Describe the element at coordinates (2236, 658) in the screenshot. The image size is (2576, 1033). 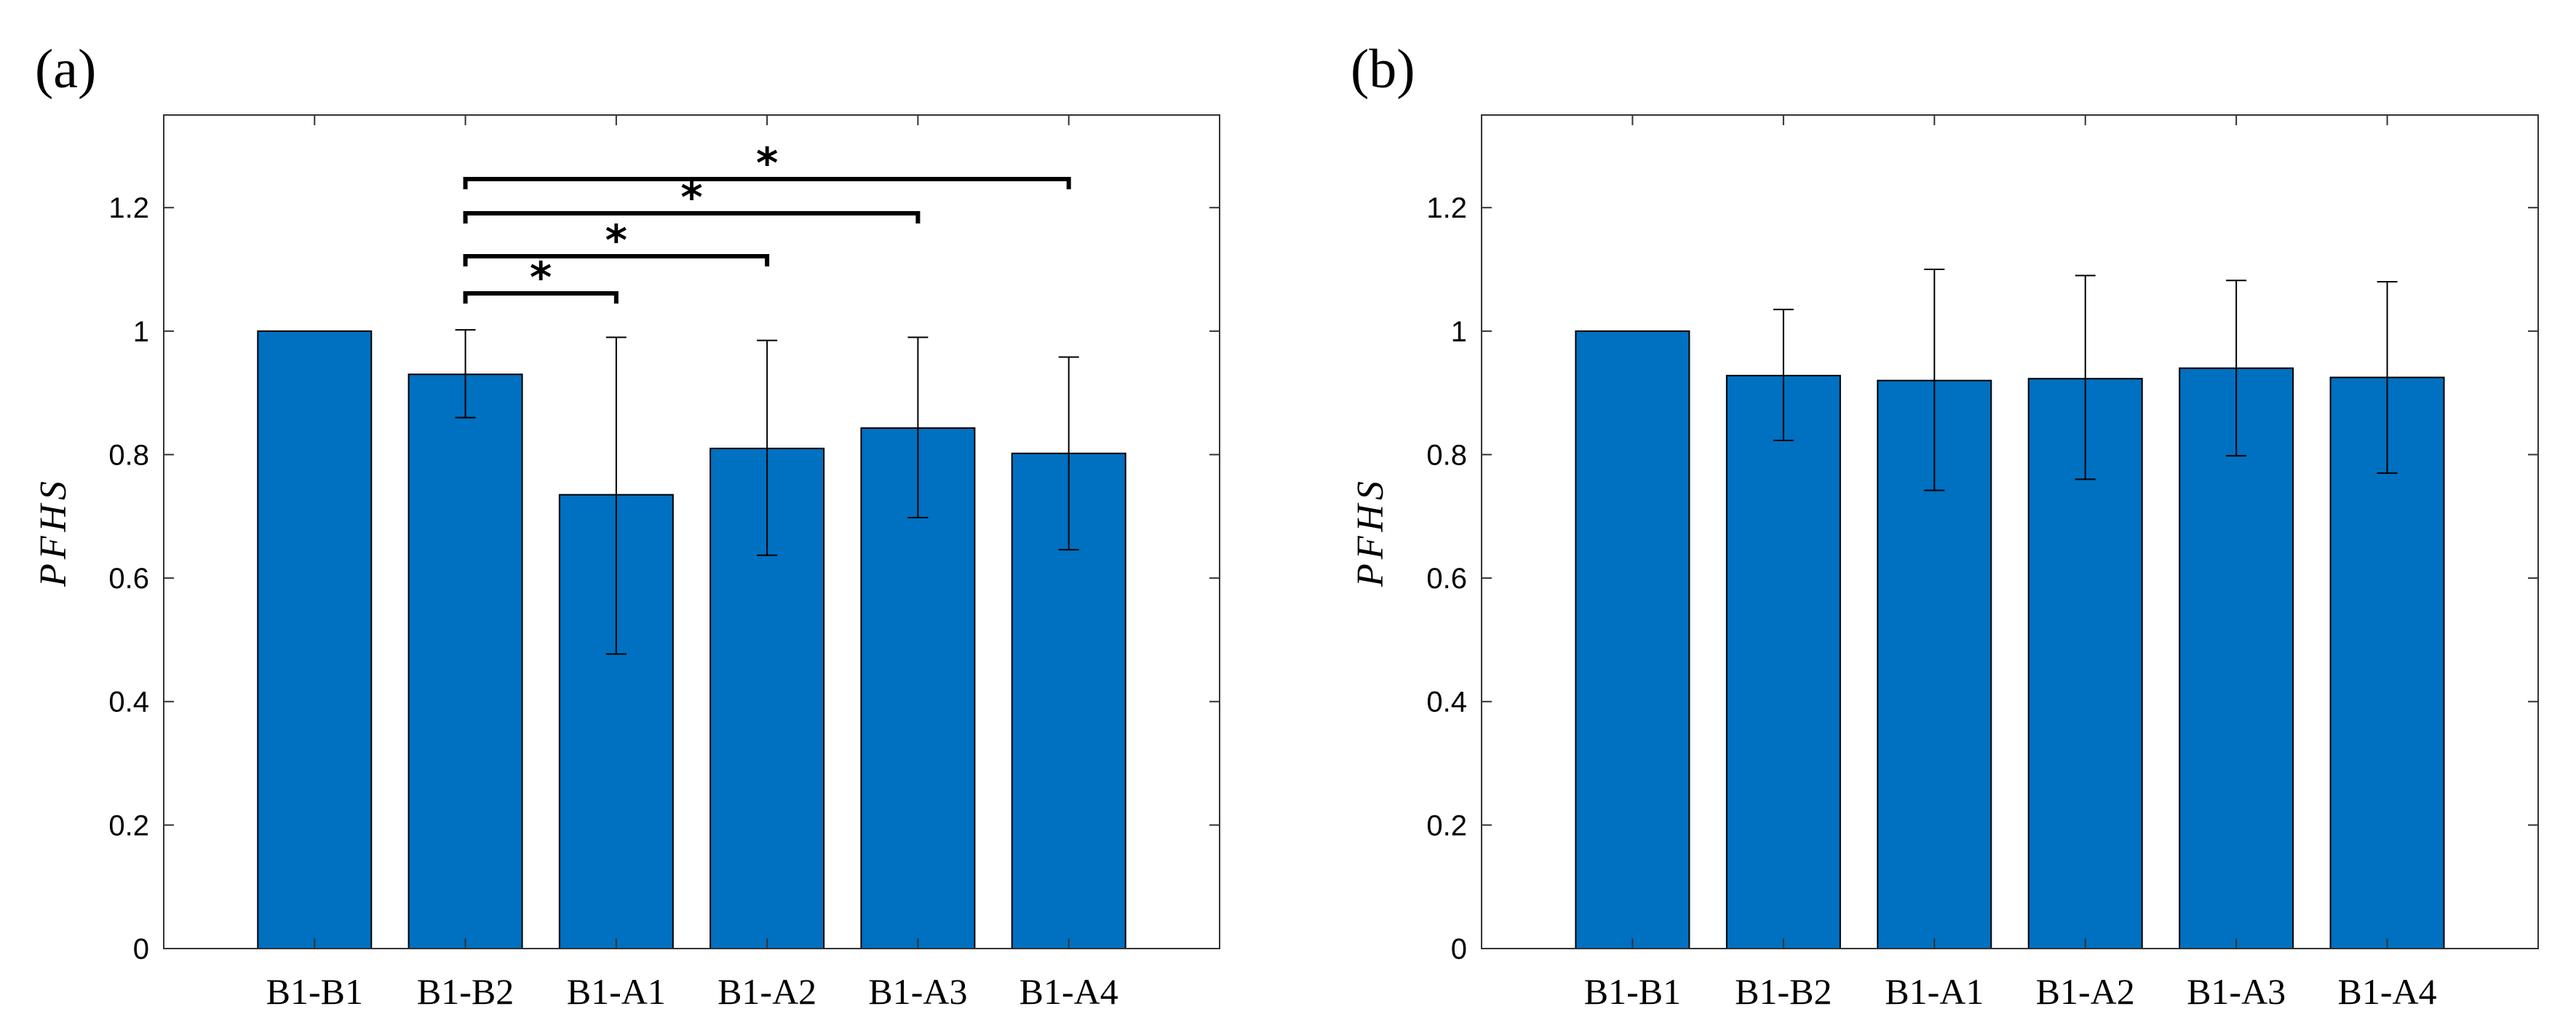
I see `bar-b1-a3` at that location.